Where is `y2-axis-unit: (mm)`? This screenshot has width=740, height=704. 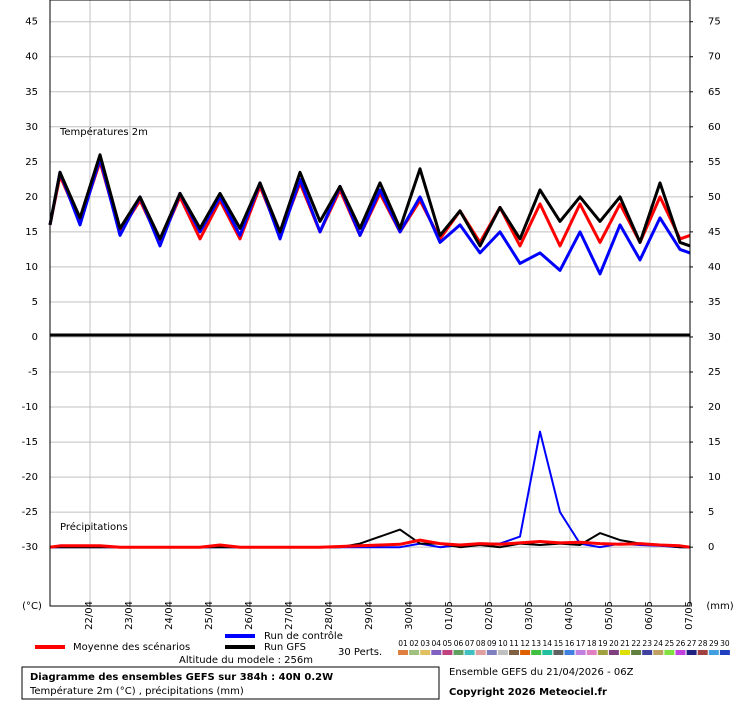 y2-axis-unit: (mm) is located at coordinates (719, 606).